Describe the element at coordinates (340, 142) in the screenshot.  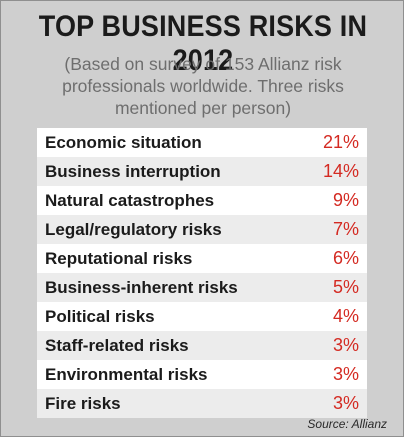
I see `risk-value: 21%` at that location.